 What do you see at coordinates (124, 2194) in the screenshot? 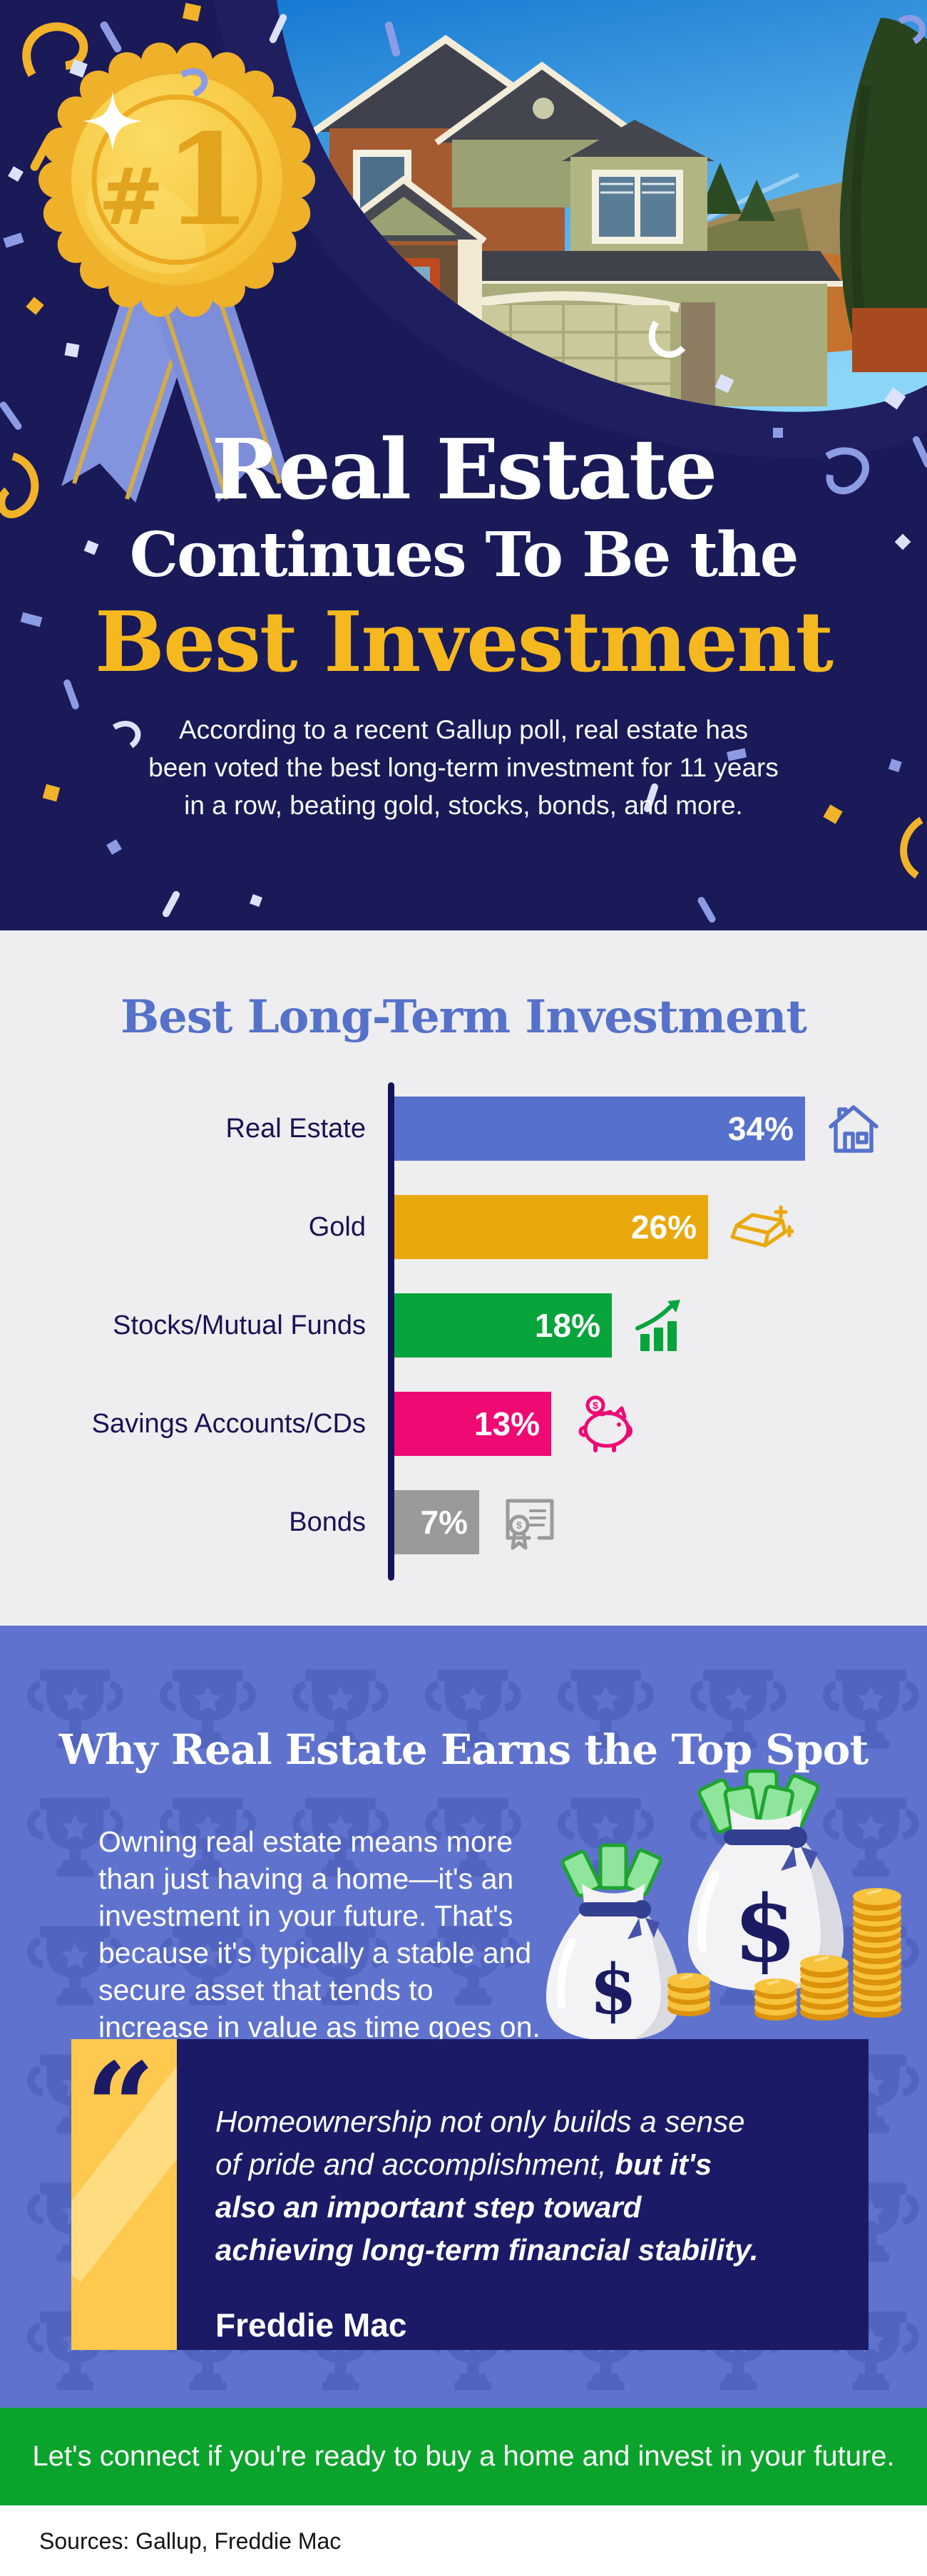
I see `quote-stripe: “` at bounding box center [124, 2194].